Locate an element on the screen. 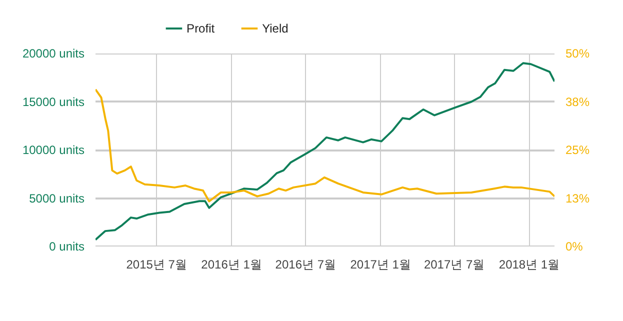 This screenshot has width=623, height=321. y2-tick-label: 50% is located at coordinates (578, 53).